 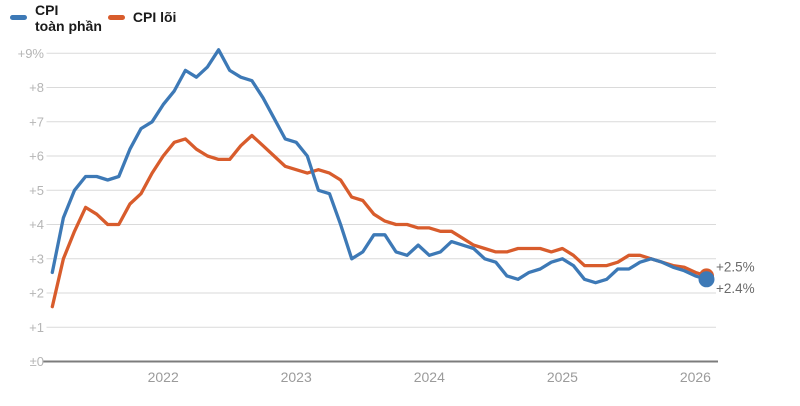 What do you see at coordinates (68, 25) in the screenshot?
I see `legend-label-line: toàn phần` at bounding box center [68, 25].